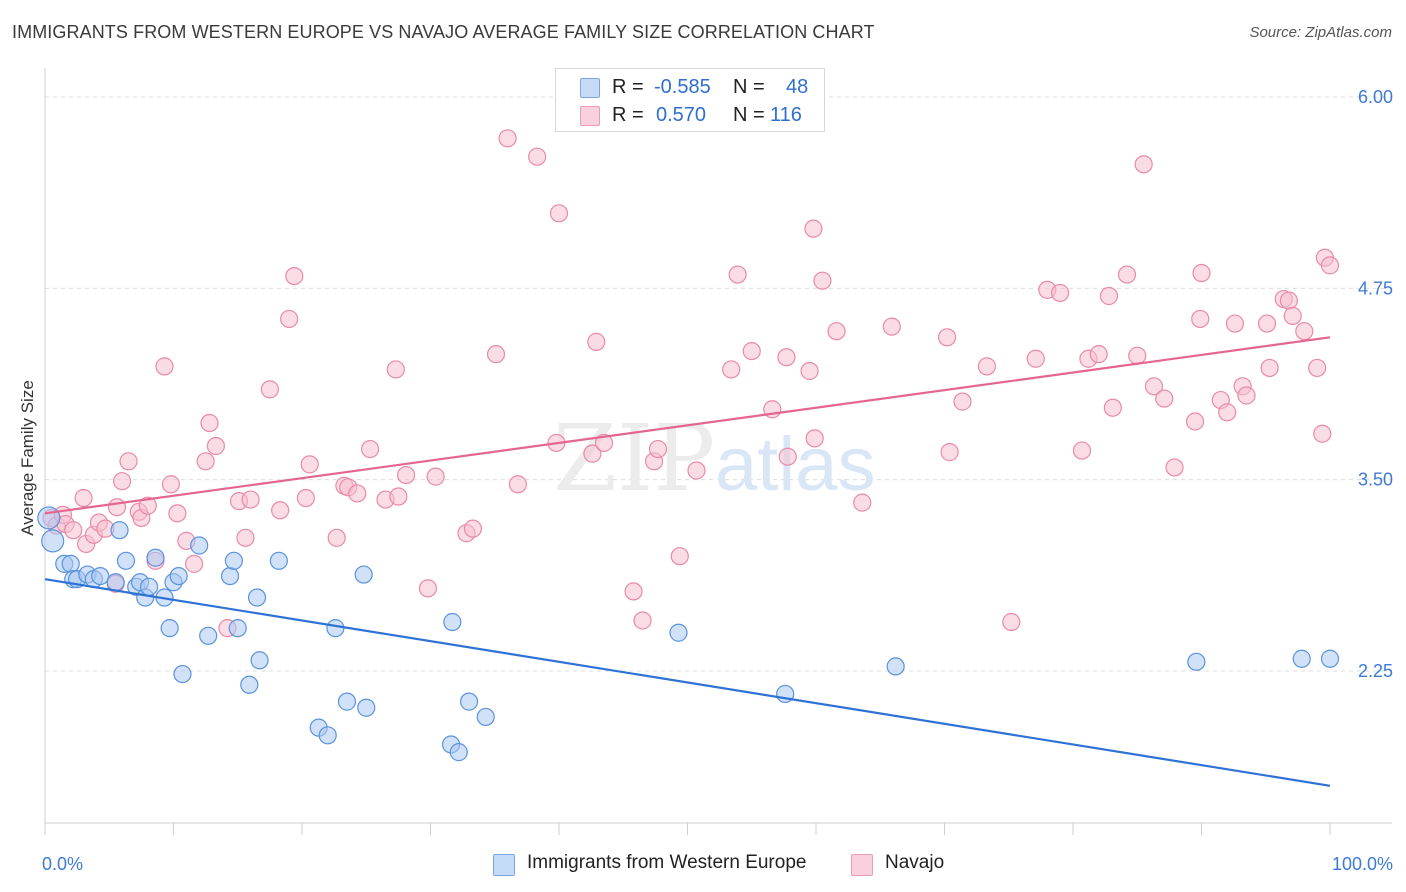  What do you see at coordinates (915, 862) in the screenshot?
I see `legend-label: Navajo` at bounding box center [915, 862].